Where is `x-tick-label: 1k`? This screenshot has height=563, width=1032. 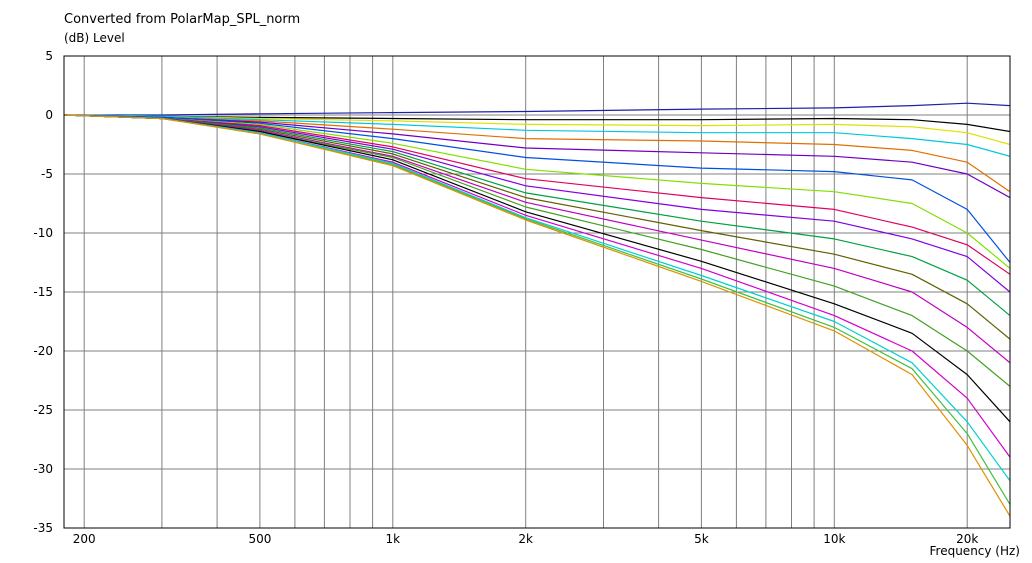 x-tick-label: 1k is located at coordinates (393, 539).